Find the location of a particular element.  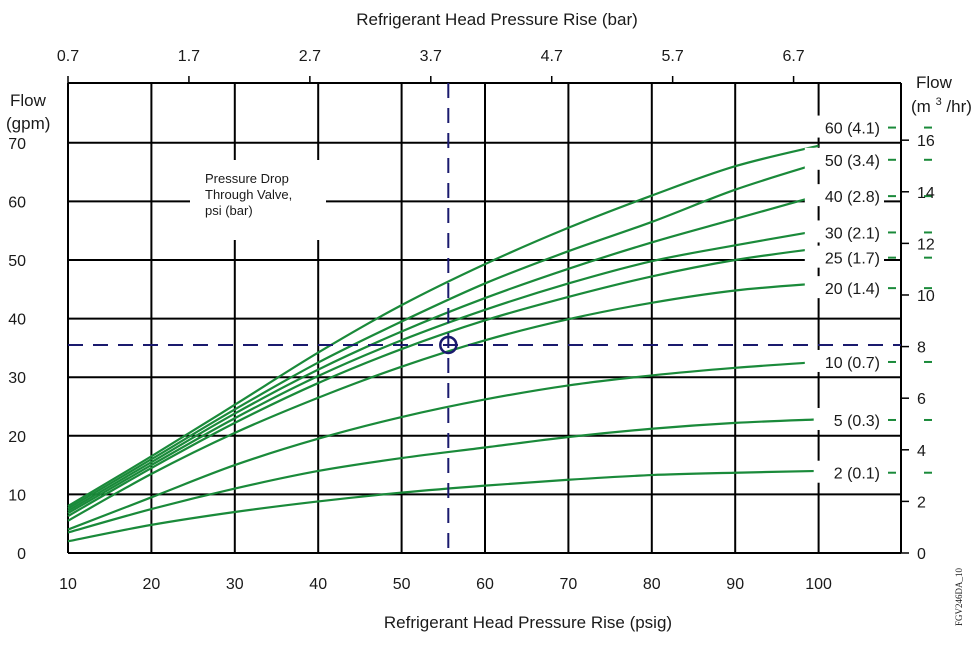

right-tick-label: 14 is located at coordinates (926, 193).